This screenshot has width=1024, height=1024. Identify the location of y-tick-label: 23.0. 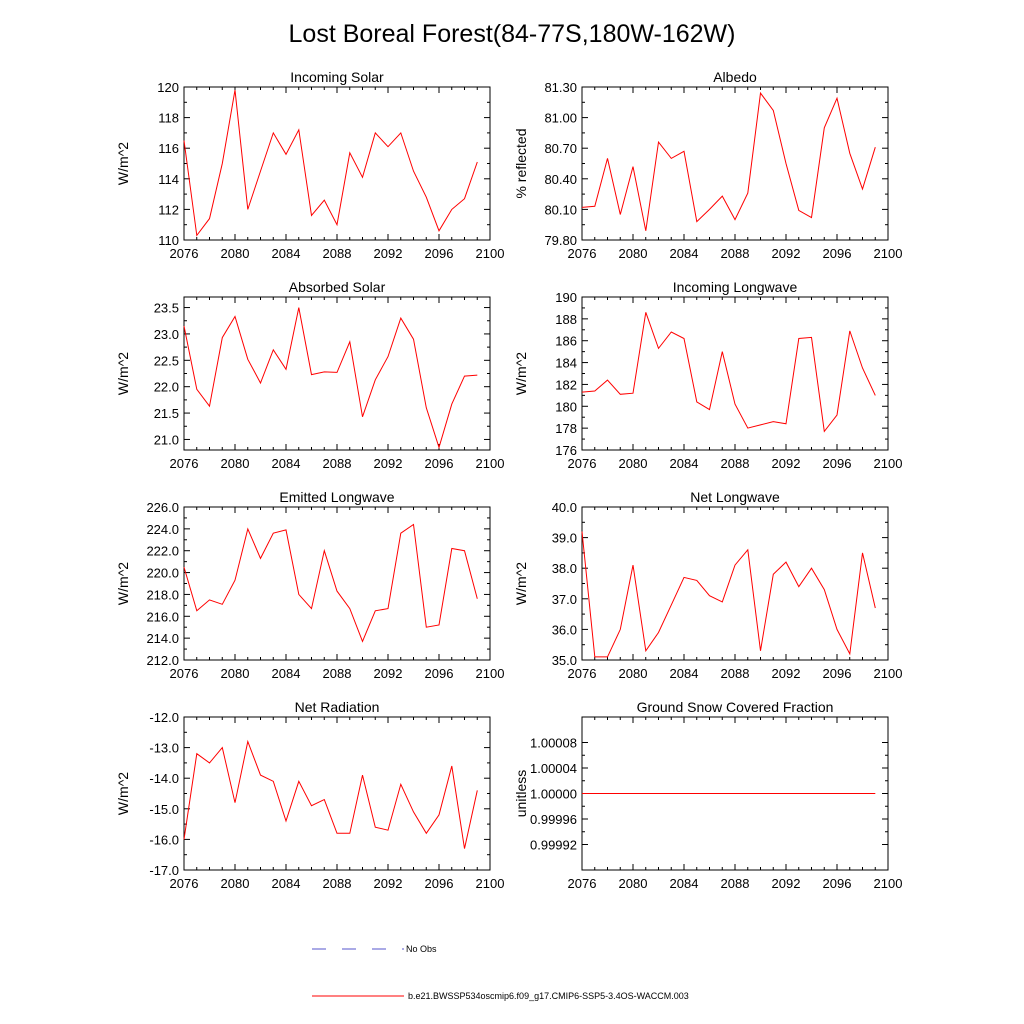
(166, 334).